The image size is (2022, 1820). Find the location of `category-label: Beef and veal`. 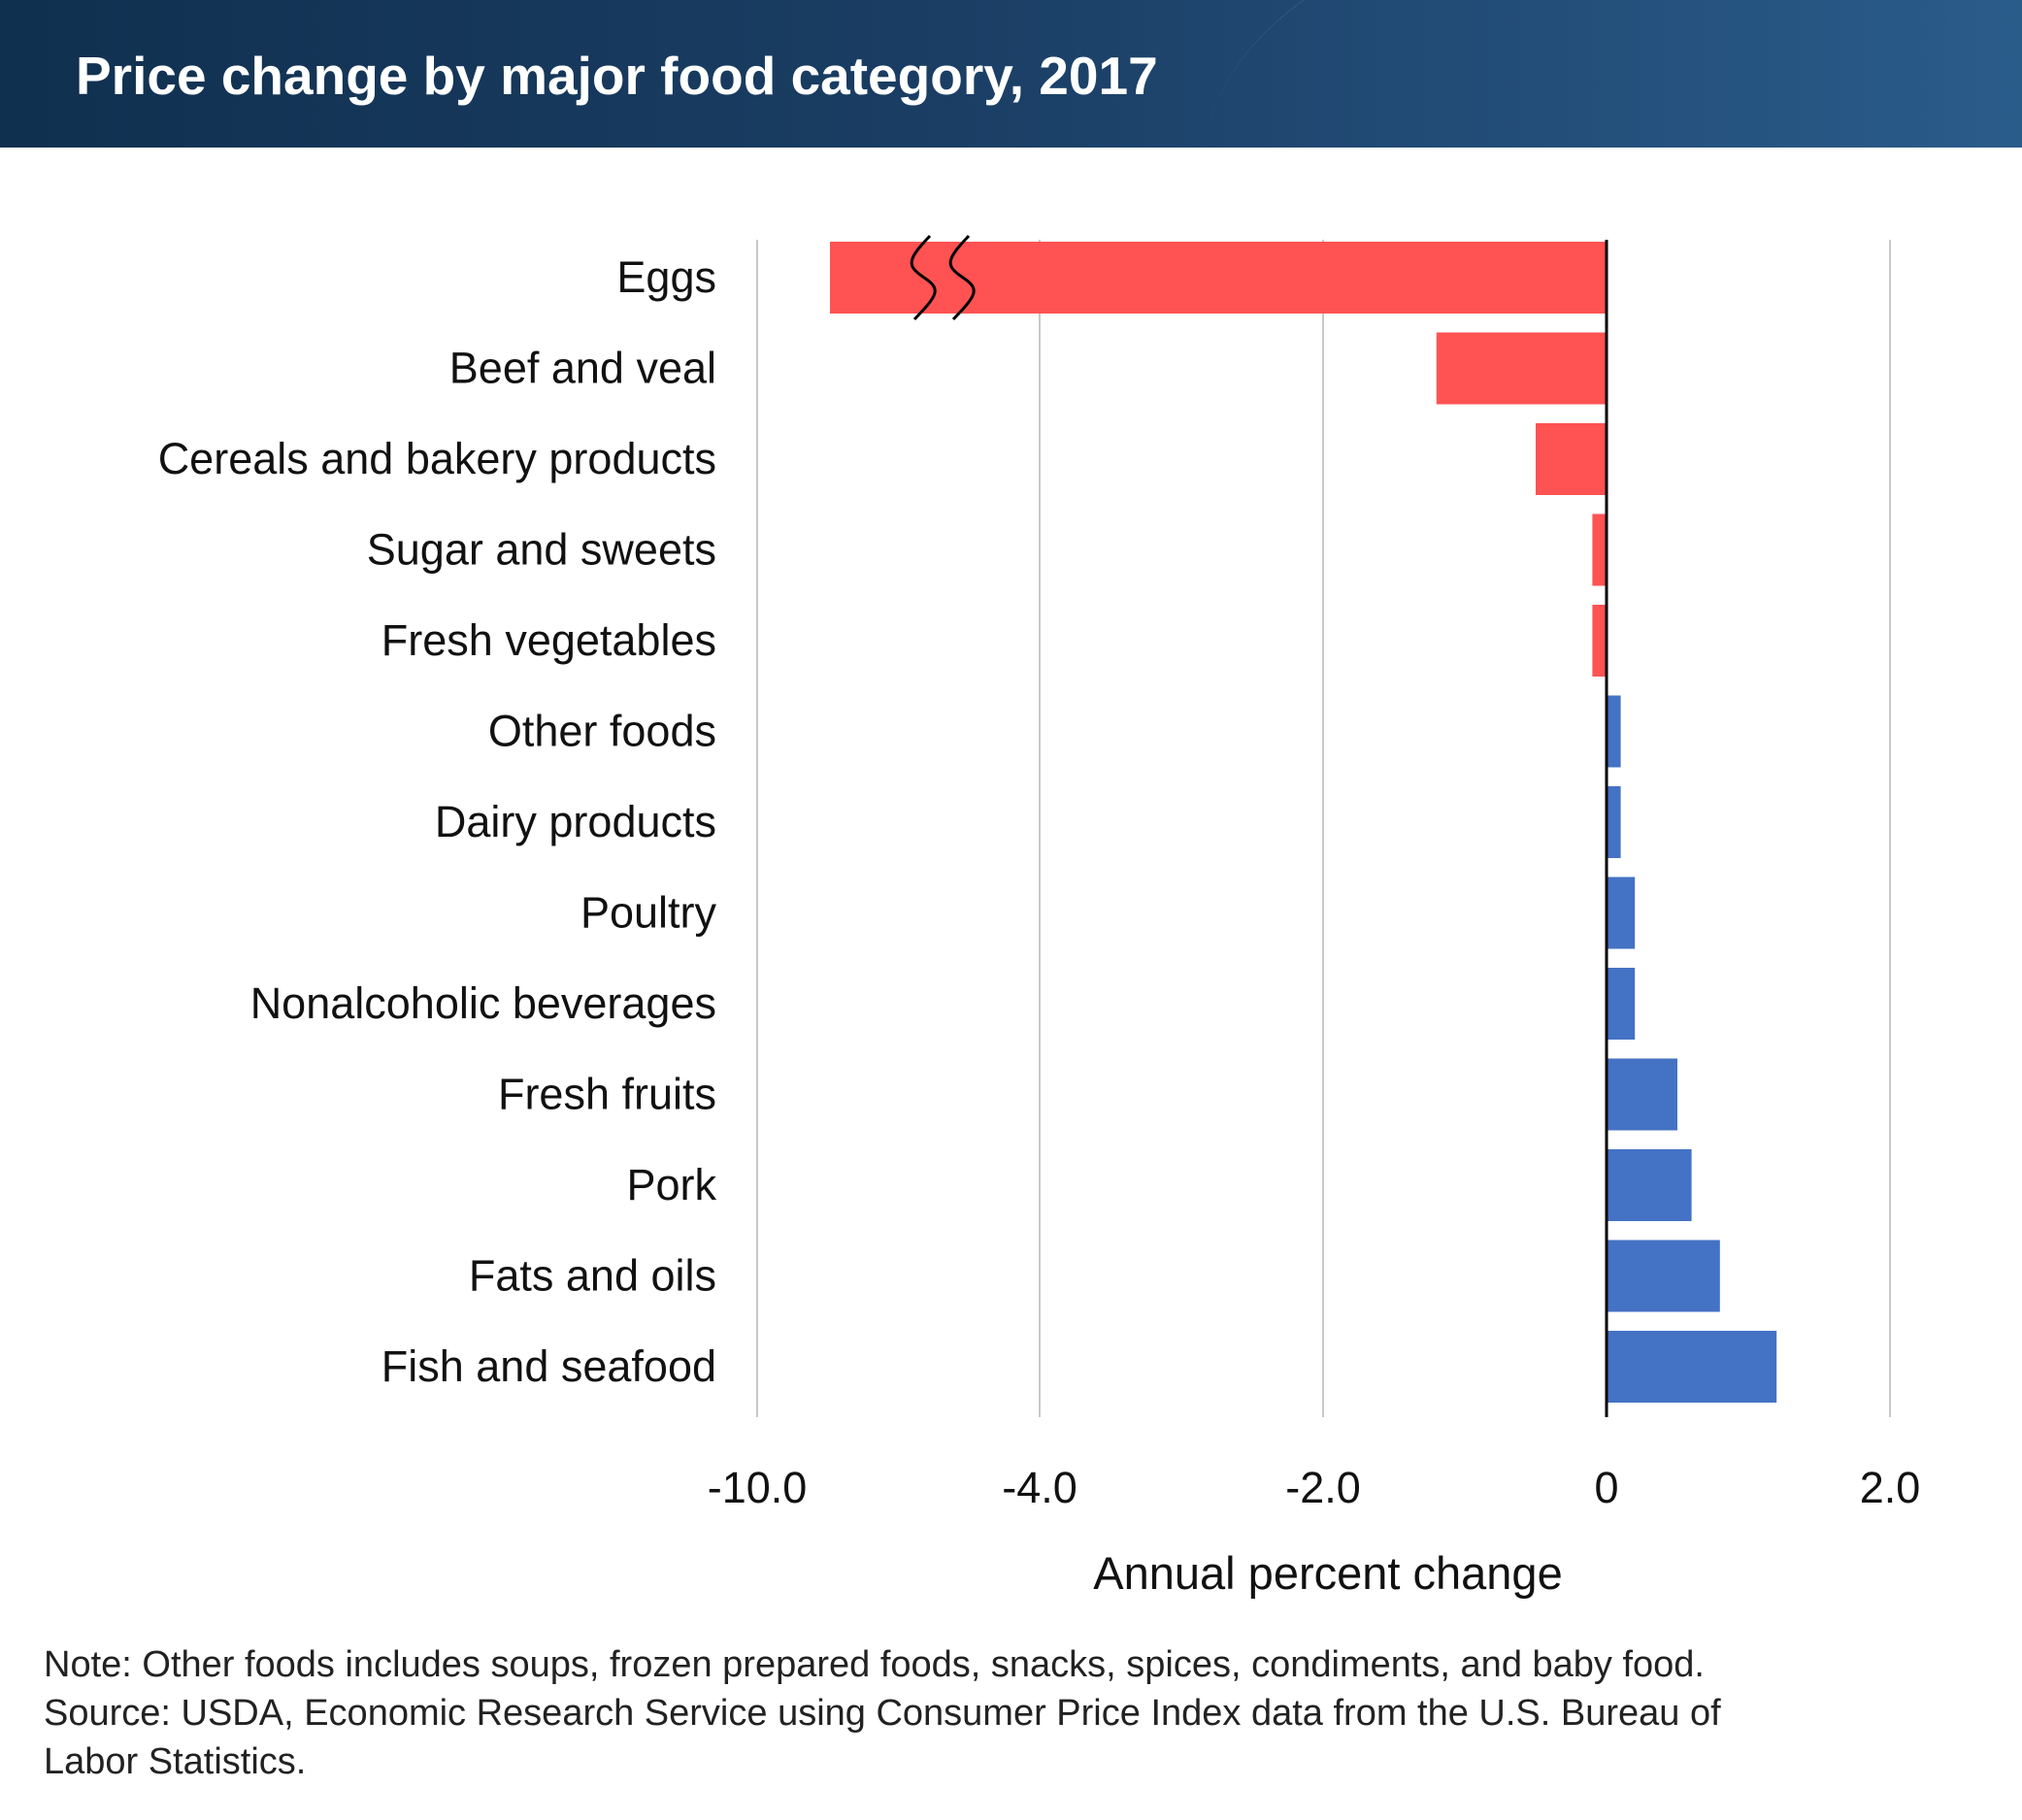

category-label: Beef and veal is located at coordinates (582, 368).